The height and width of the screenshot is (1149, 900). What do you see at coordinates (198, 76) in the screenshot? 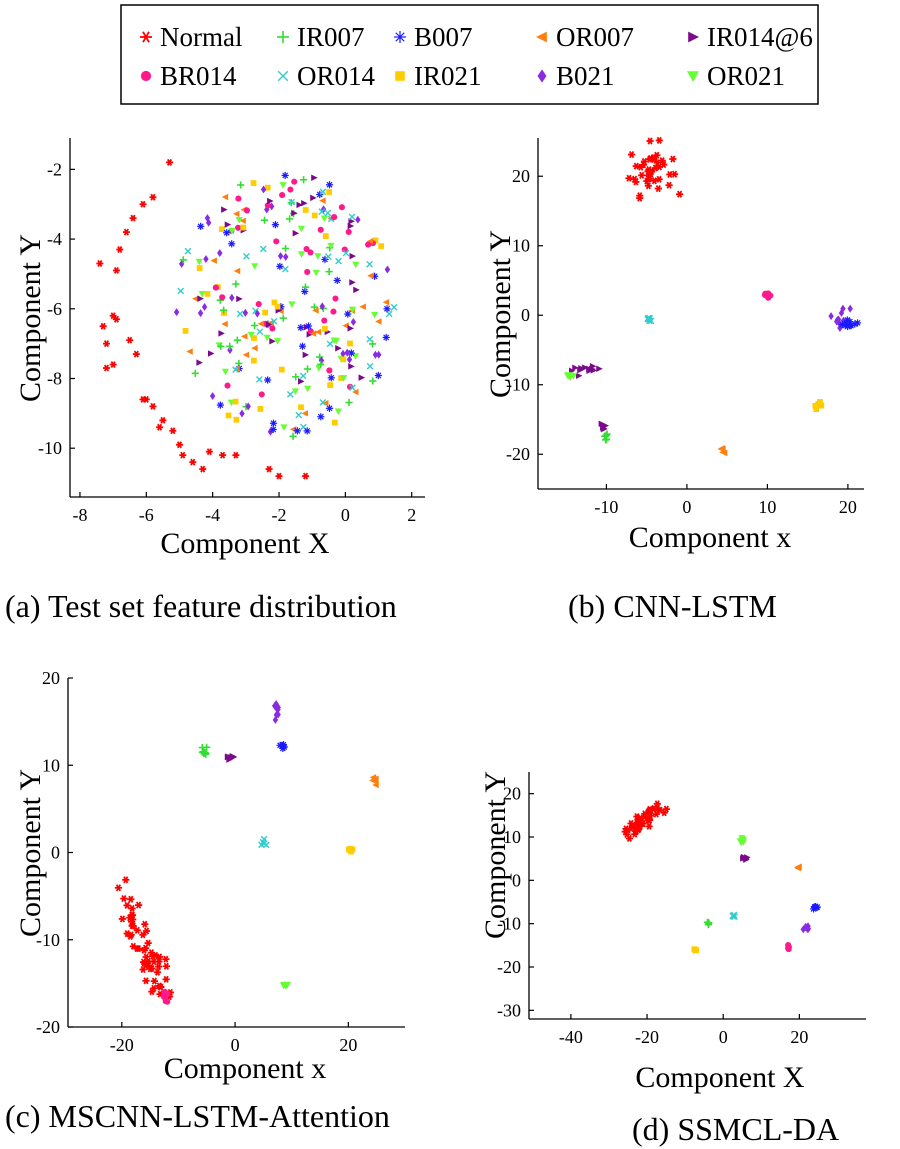
I see `legend-label: BR014` at bounding box center [198, 76].